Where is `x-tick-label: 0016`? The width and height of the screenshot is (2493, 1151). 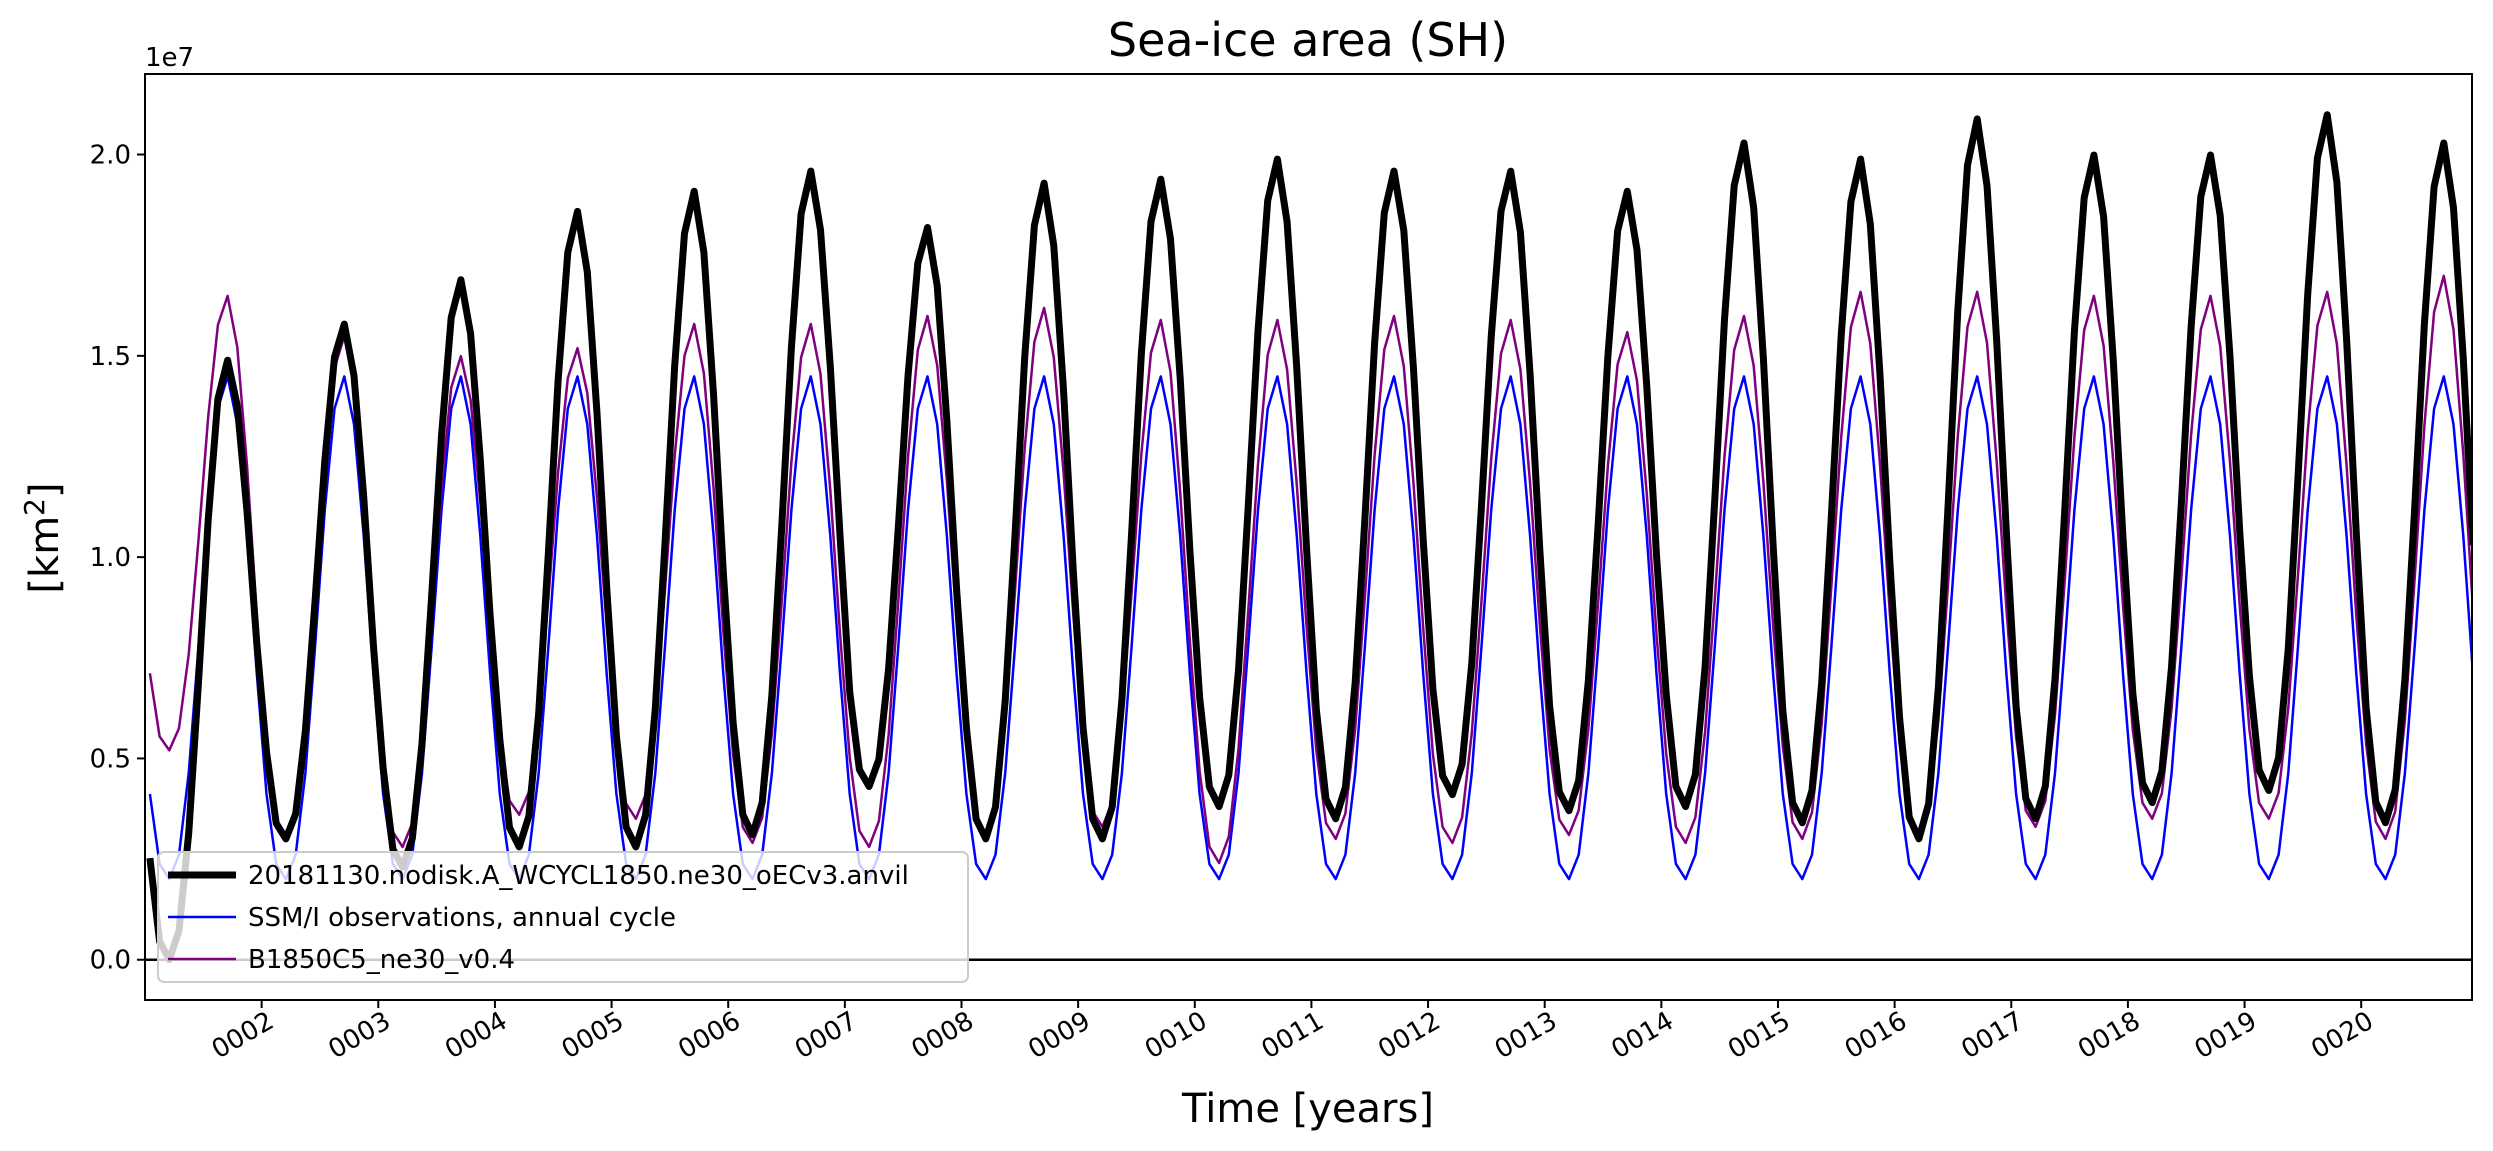
x-tick-label: 0016 is located at coordinates (1876, 1035).